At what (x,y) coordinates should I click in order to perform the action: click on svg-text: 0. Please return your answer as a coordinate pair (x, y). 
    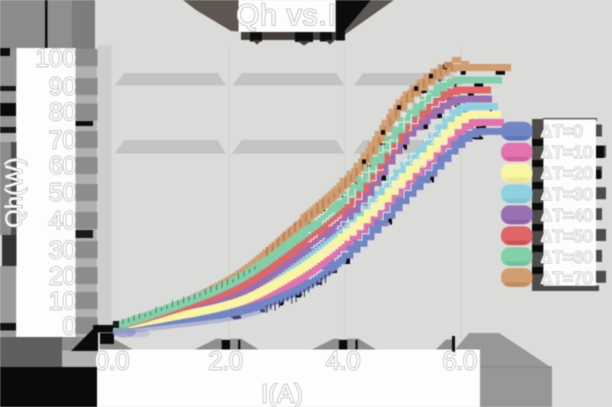
    Looking at the image, I should click on (69, 326).